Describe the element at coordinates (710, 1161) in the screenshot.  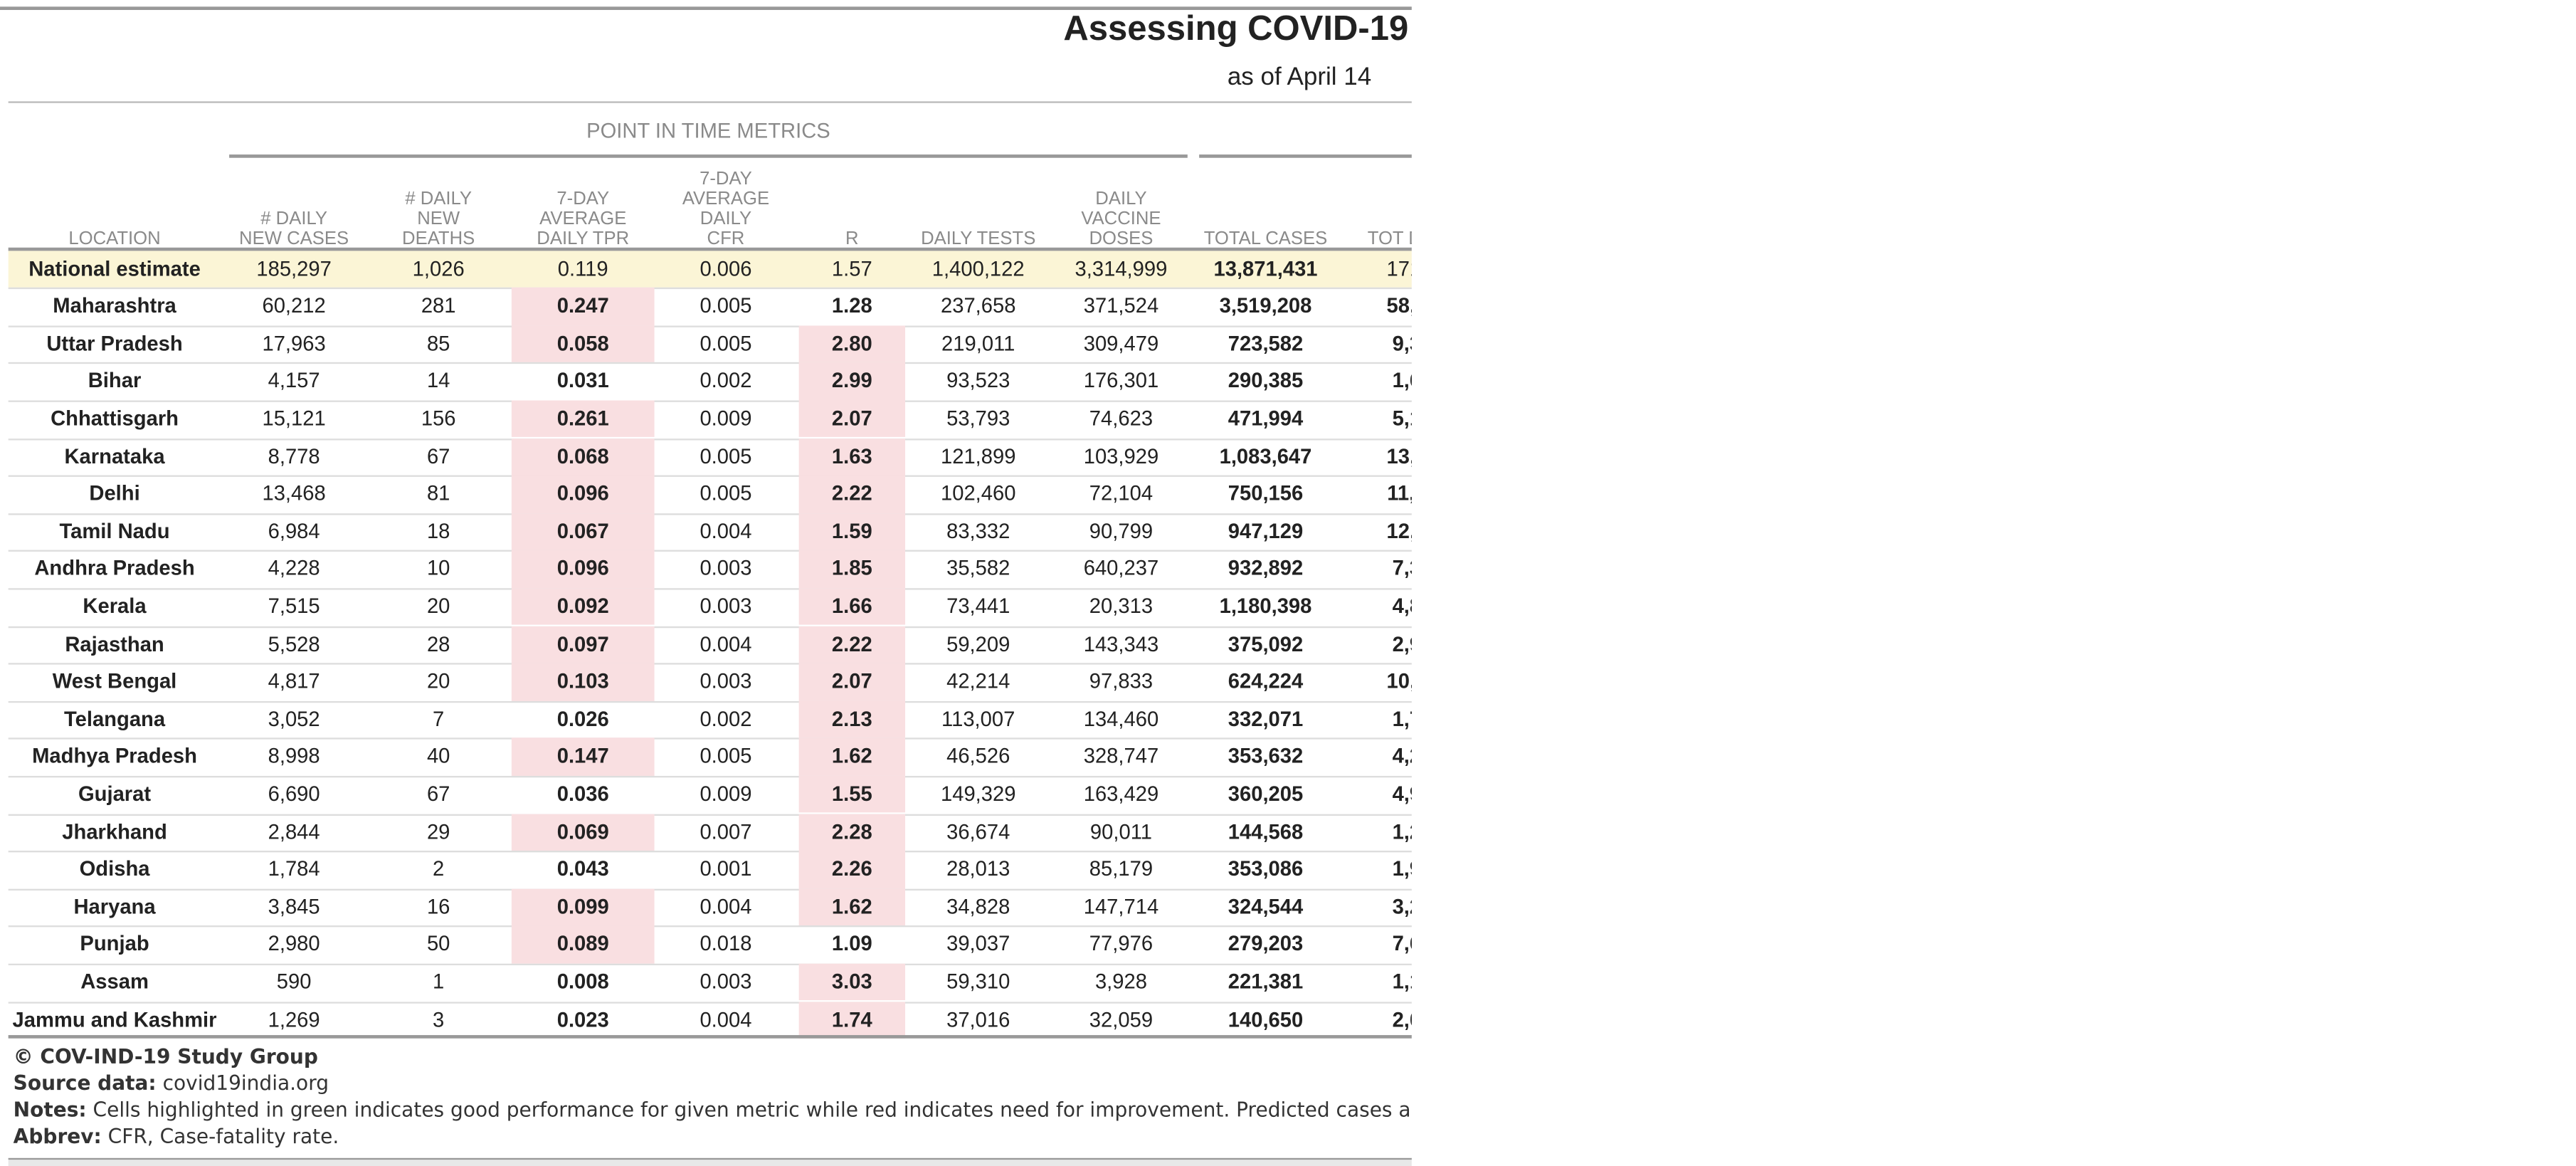
I see `scrollbar` at that location.